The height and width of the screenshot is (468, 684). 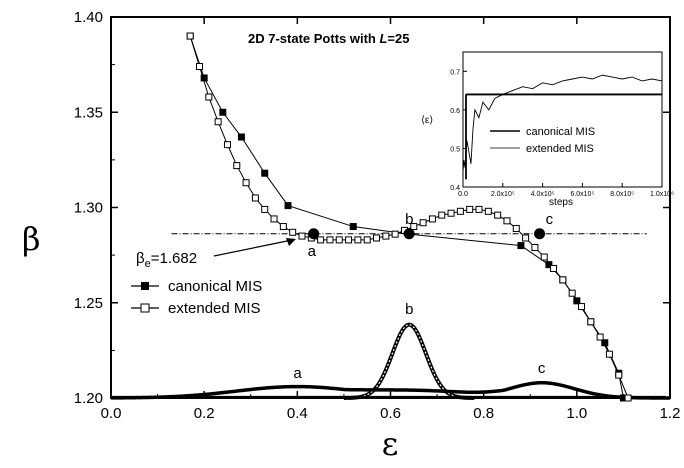 What do you see at coordinates (215, 286) in the screenshot?
I see `legend-label-canonical: canonical MIS` at bounding box center [215, 286].